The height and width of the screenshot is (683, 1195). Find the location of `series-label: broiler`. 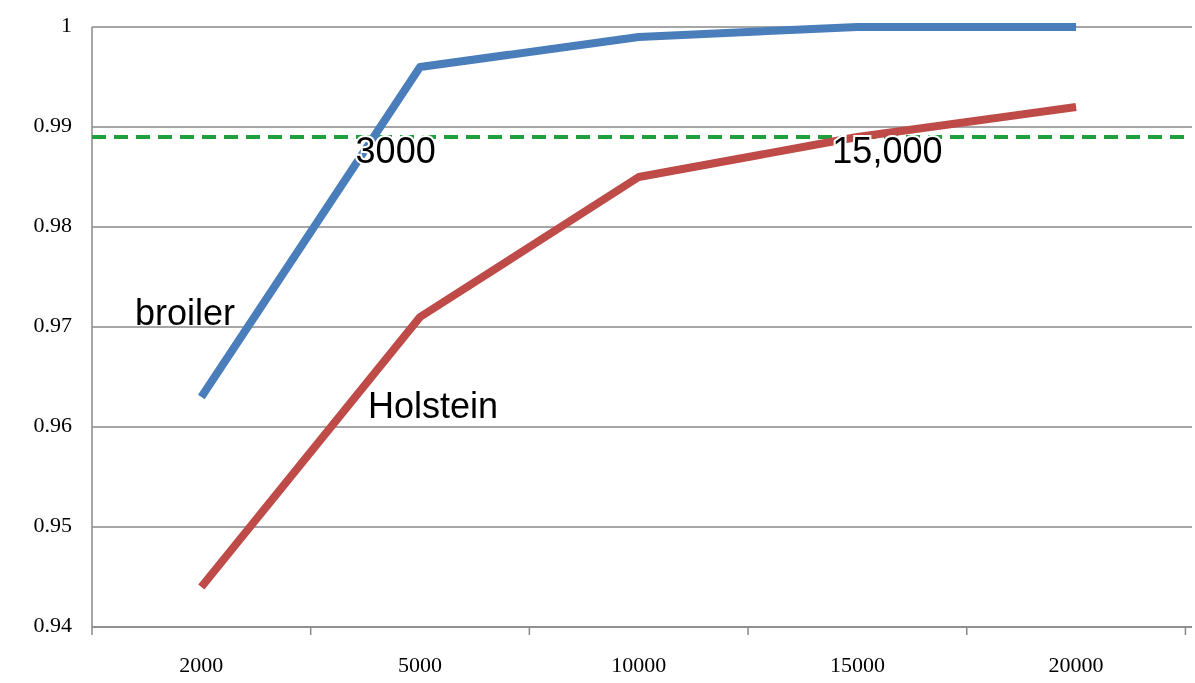

series-label: broiler is located at coordinates (185, 312).